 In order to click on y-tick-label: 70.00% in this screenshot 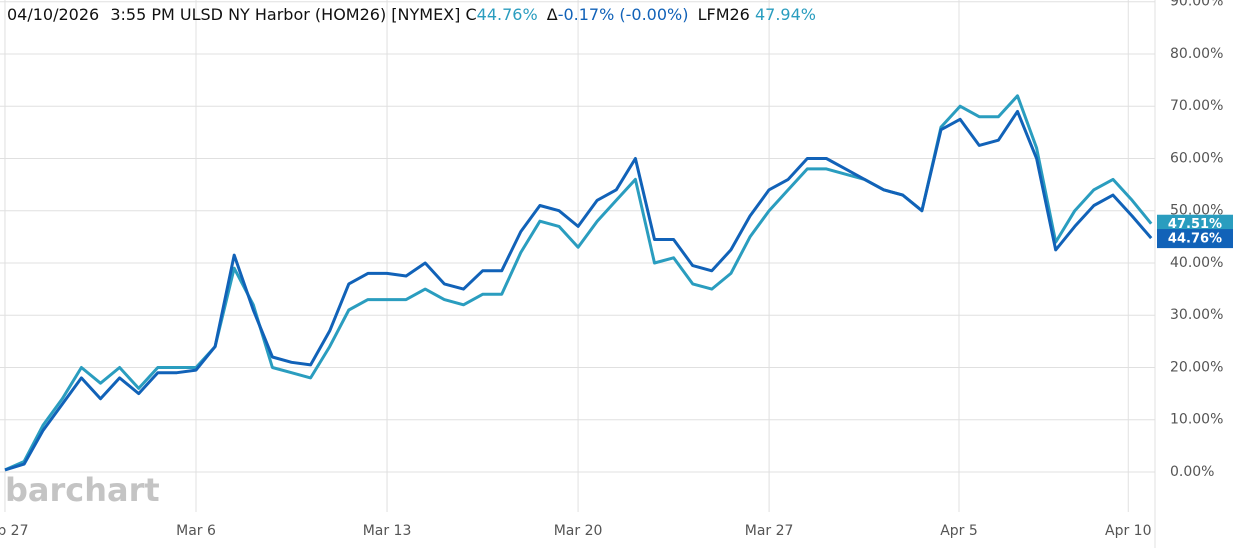, I will do `click(1196, 106)`.